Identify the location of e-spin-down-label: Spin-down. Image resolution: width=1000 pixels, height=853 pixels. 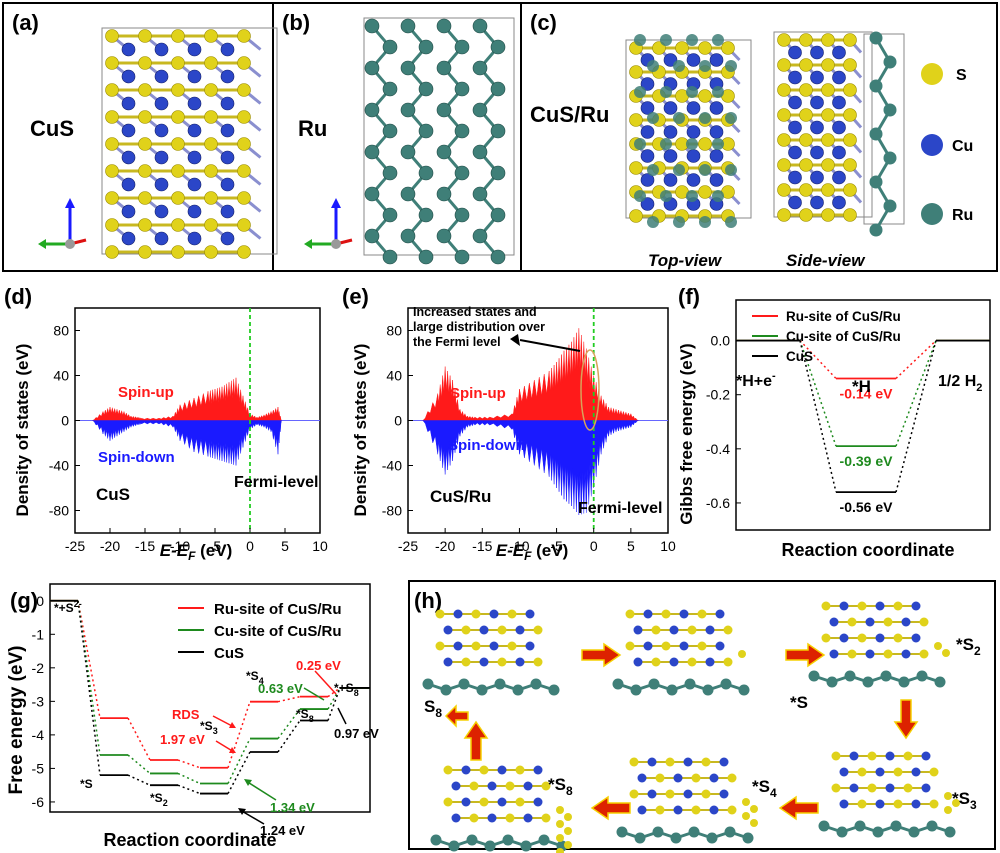
(486, 445).